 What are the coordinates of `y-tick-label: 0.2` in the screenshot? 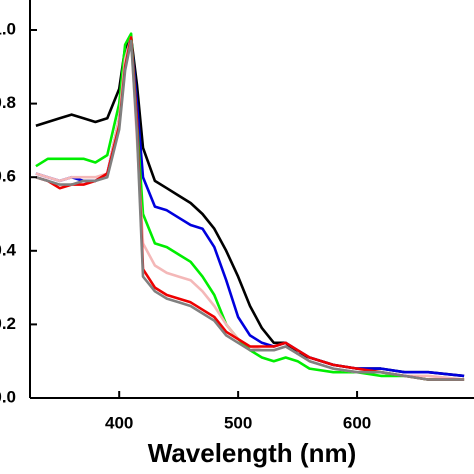 It's located at (8, 323).